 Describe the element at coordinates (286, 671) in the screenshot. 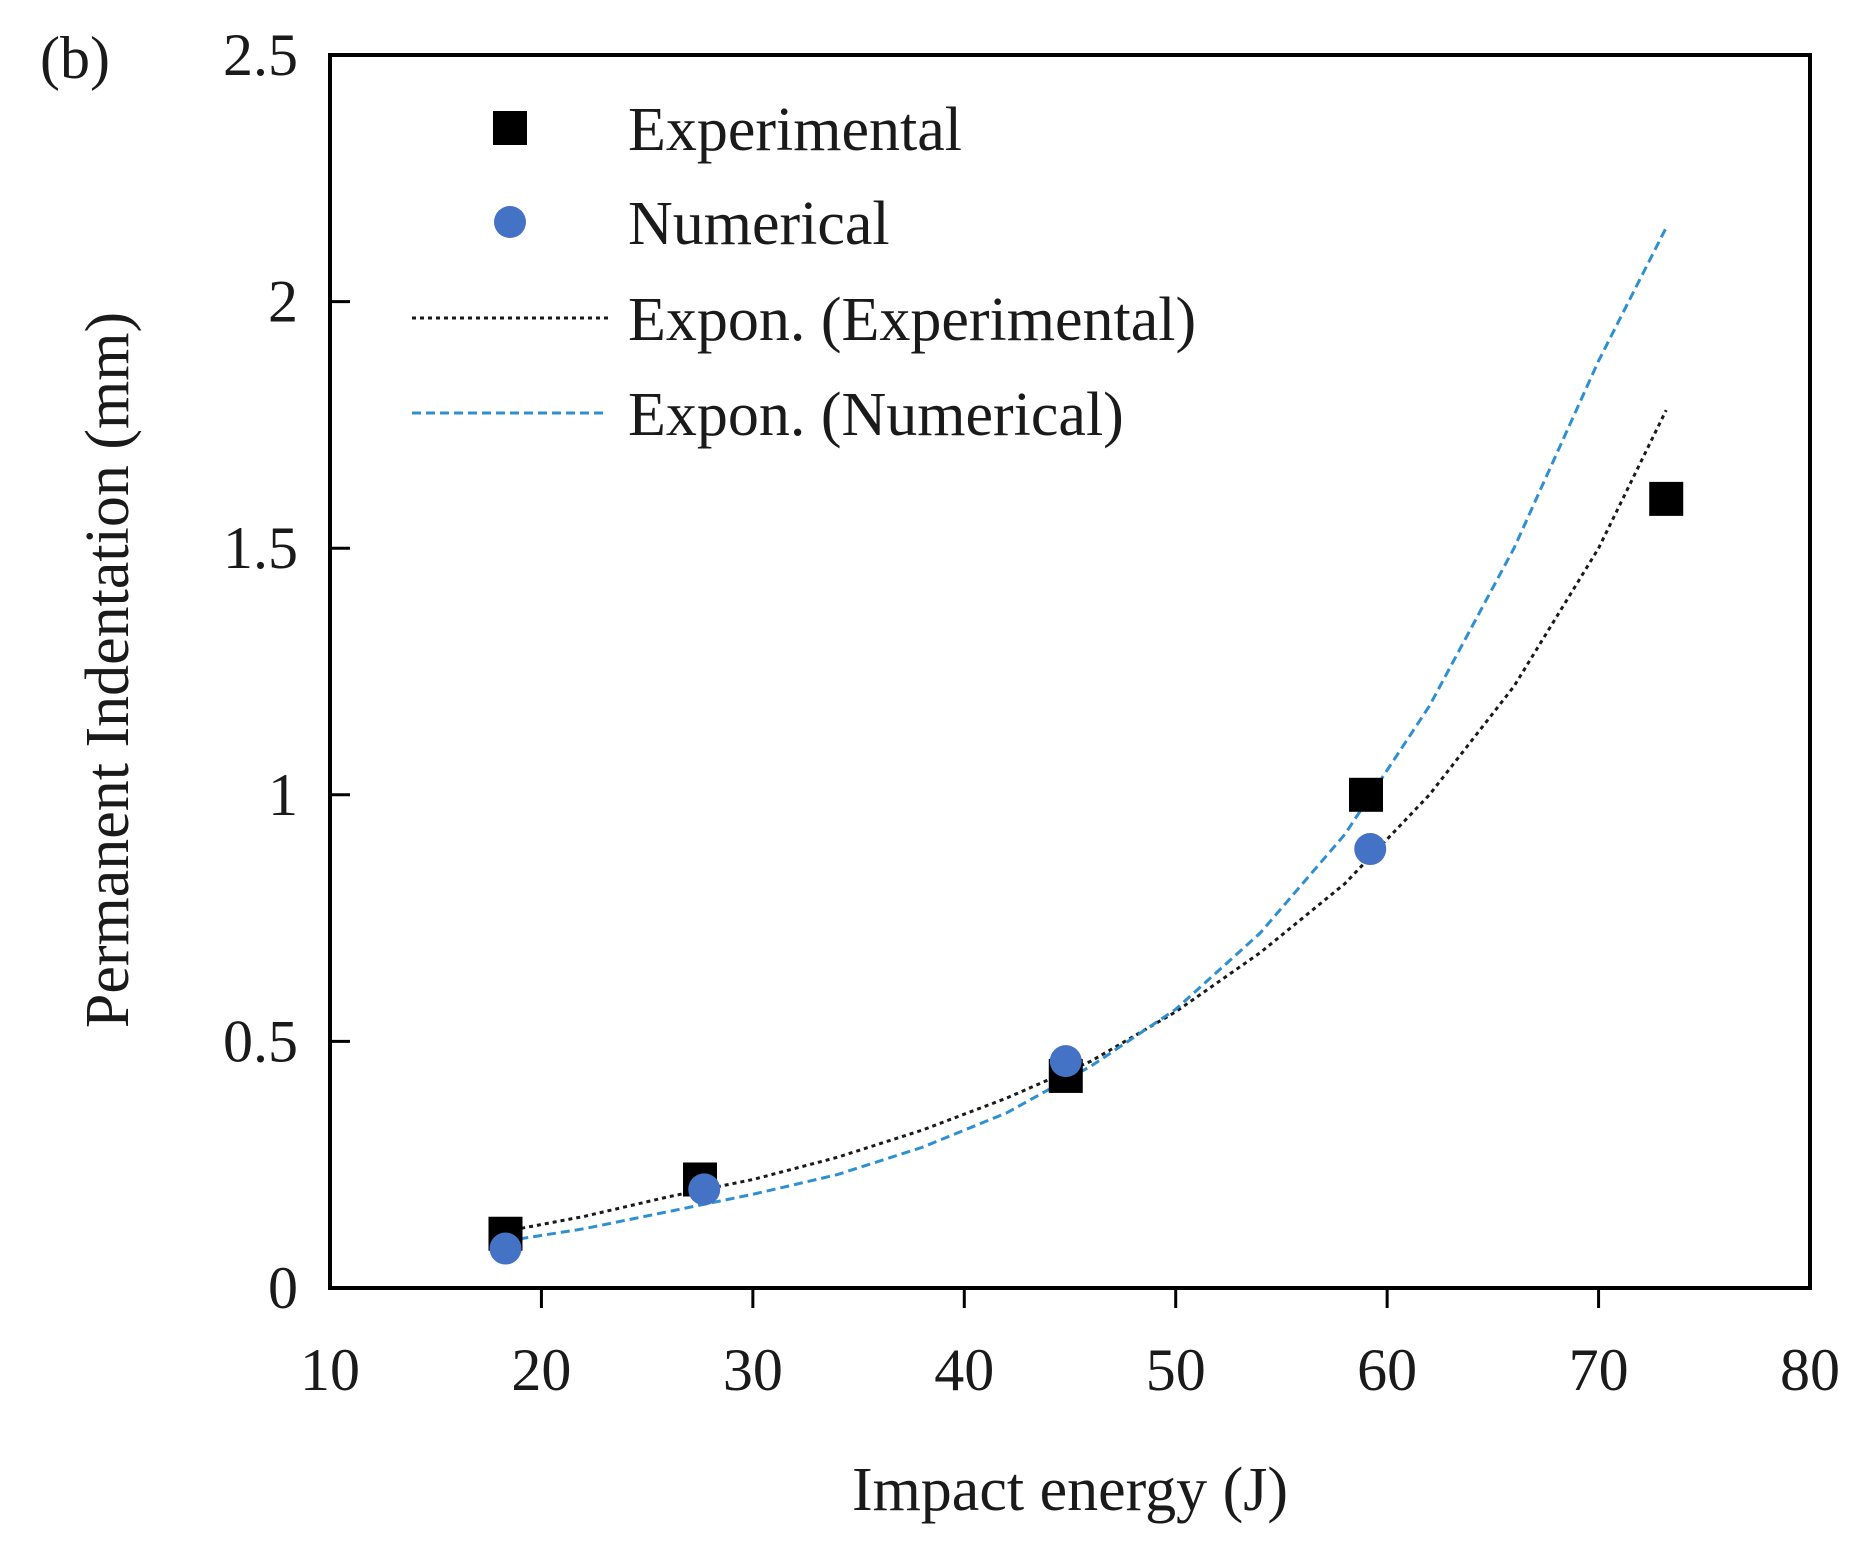

I see `y-axis-ticks: 0 0.5 1 1.5 2 2.5` at that location.